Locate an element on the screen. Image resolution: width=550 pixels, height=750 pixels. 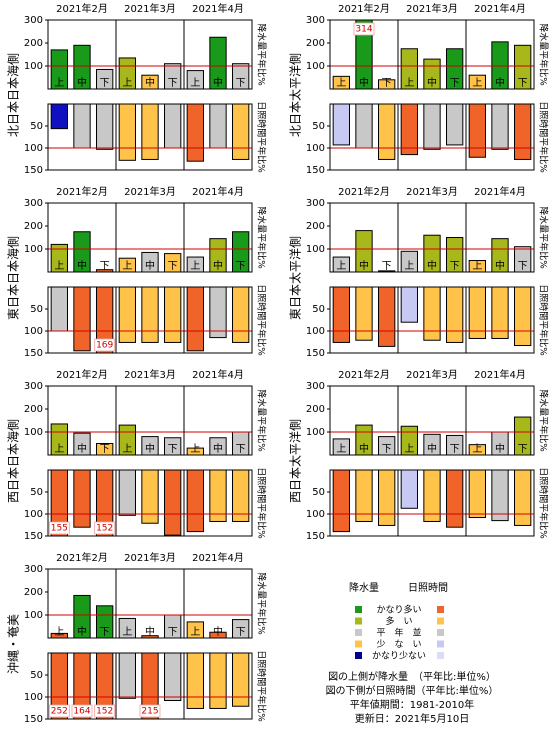
region-label: 西日本太平洋側 is located at coordinates (295, 461).